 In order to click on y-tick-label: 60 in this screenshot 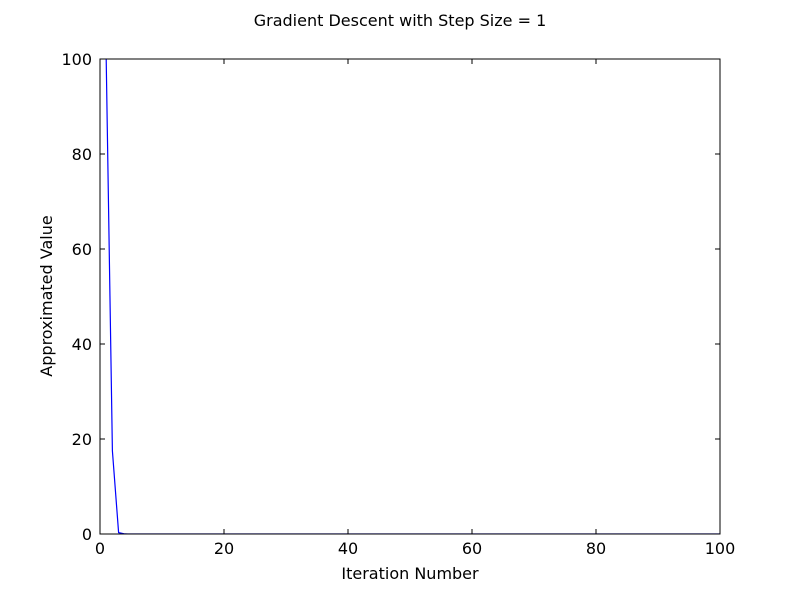, I will do `click(82, 249)`.